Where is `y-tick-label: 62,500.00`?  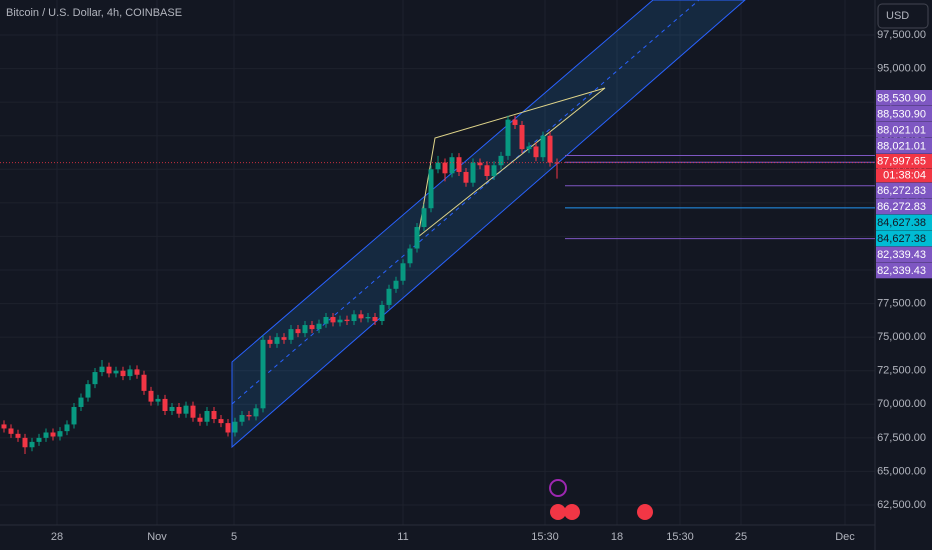
y-tick-label: 62,500.00 is located at coordinates (901, 505).